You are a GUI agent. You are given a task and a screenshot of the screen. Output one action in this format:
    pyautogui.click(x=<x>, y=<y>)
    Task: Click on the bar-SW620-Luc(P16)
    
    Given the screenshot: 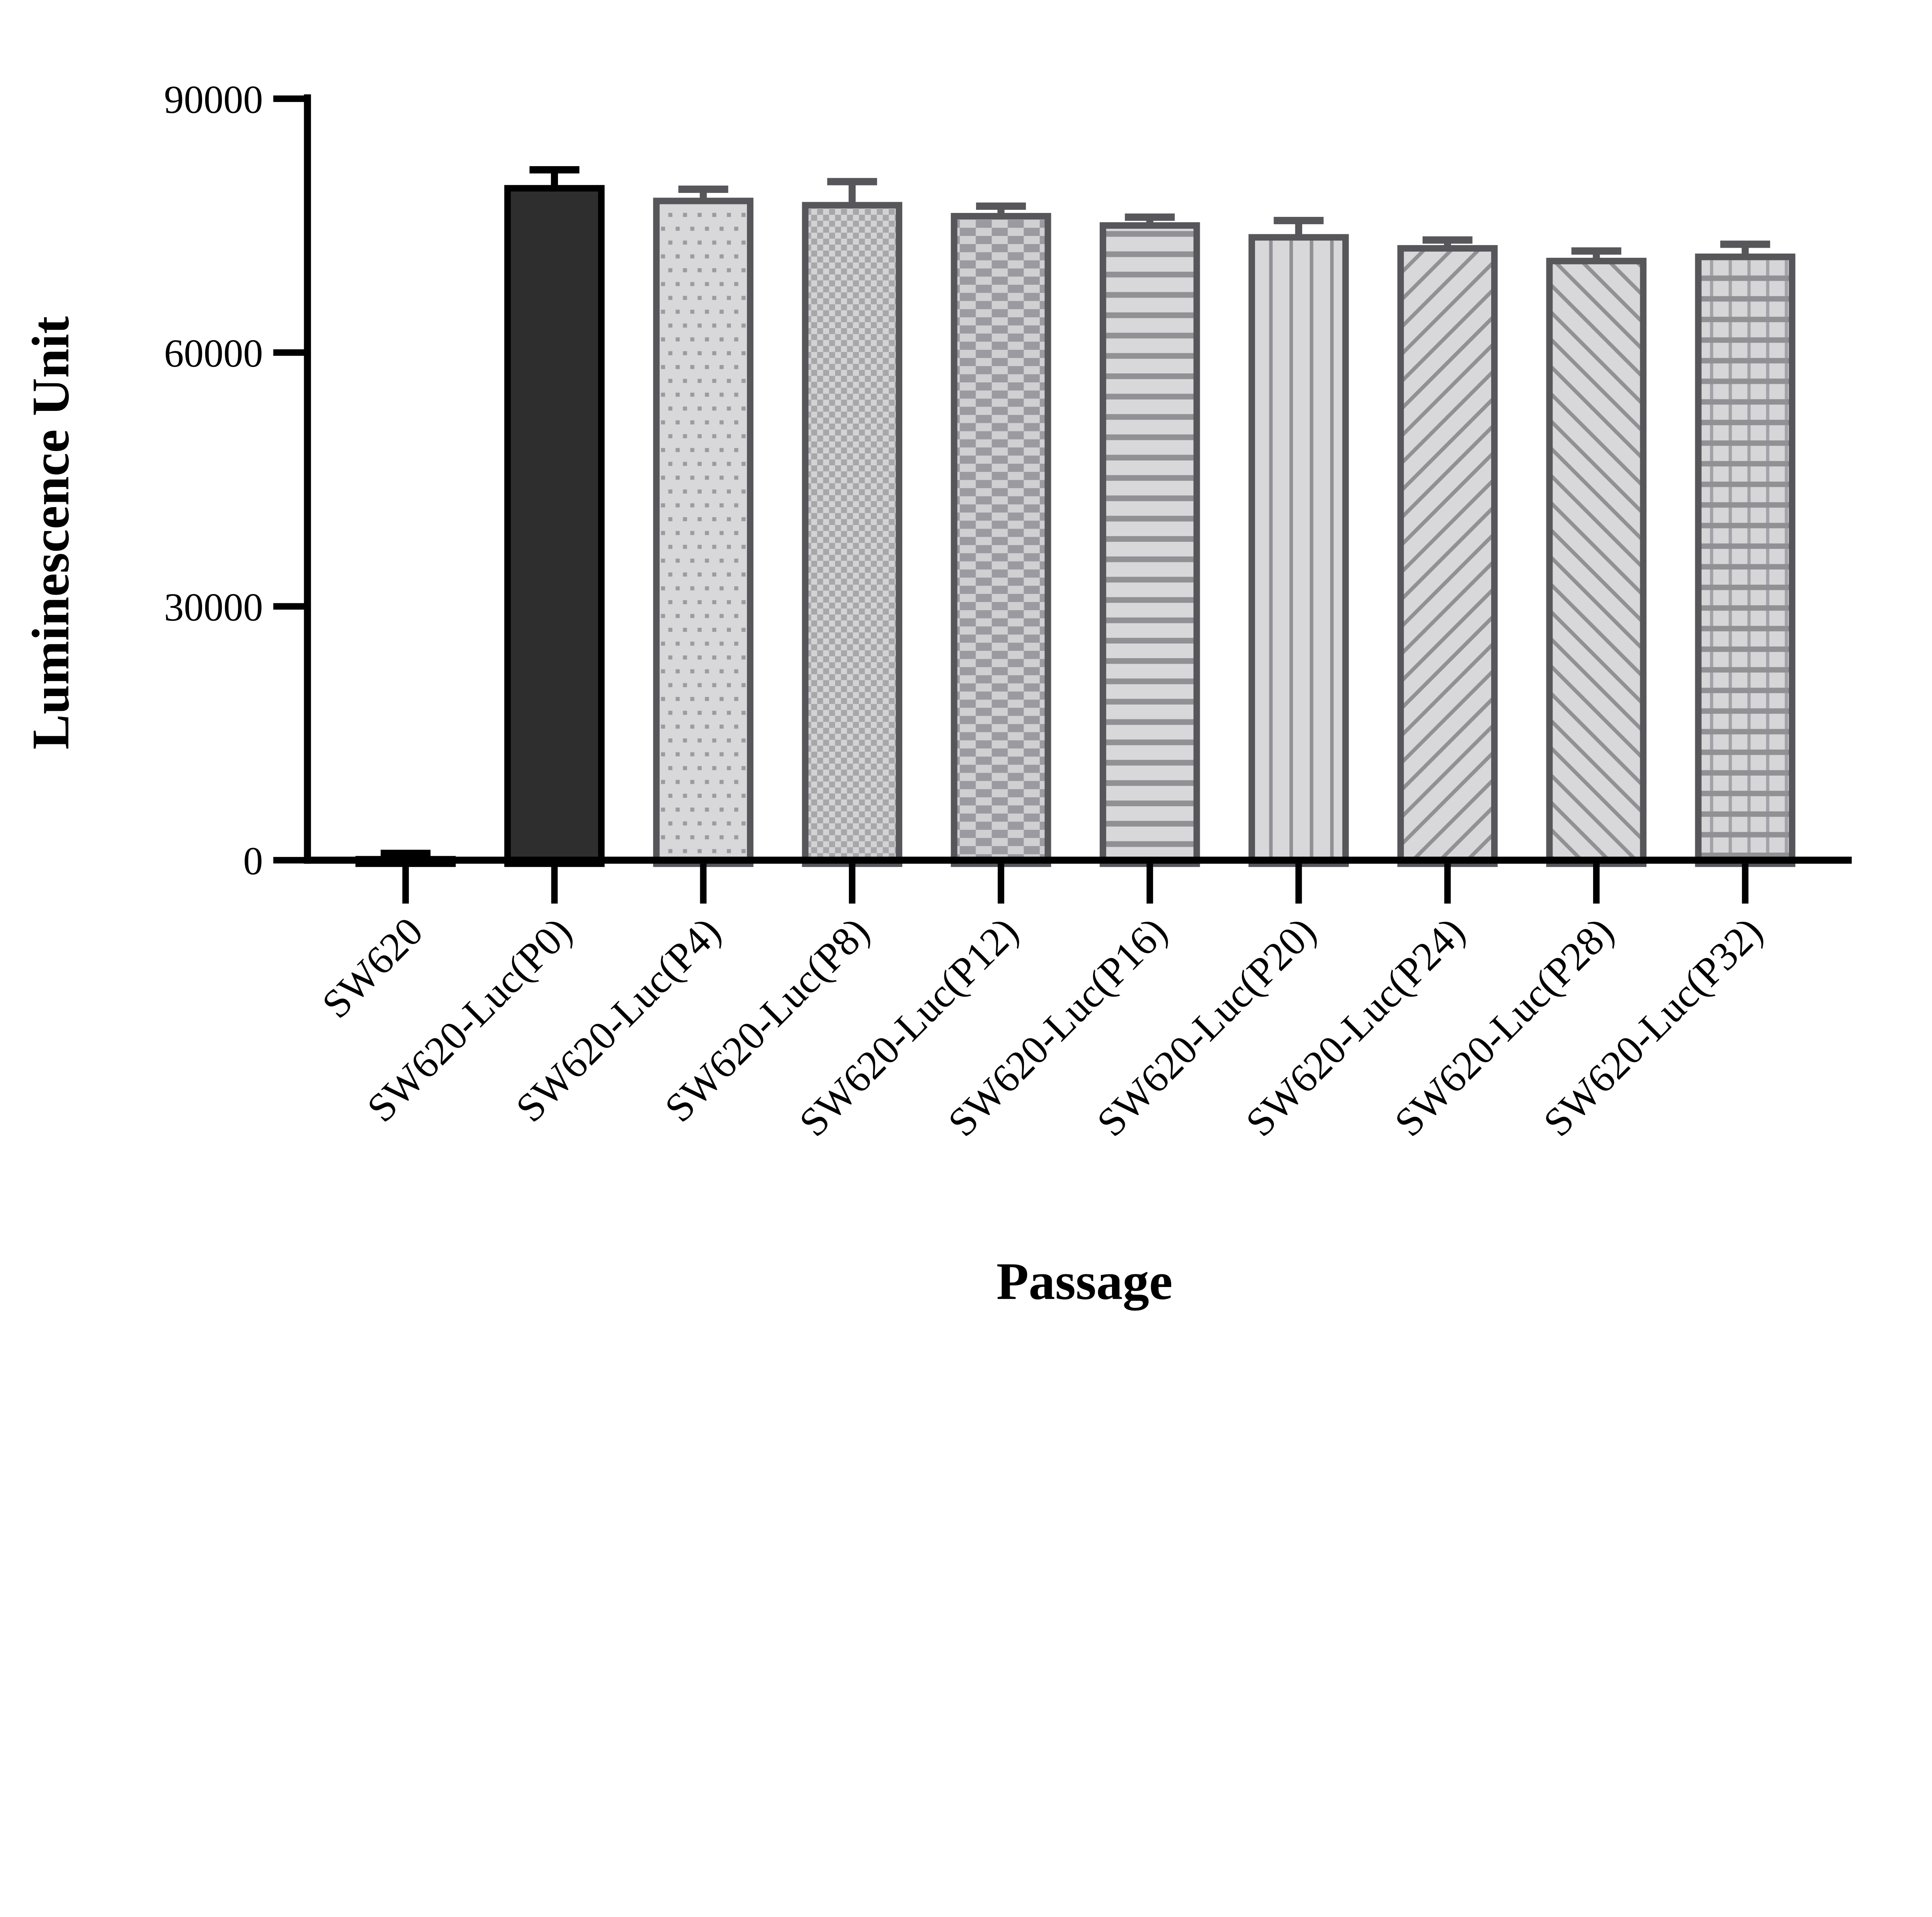 What is the action you would take?
    pyautogui.click(x=1149, y=544)
    